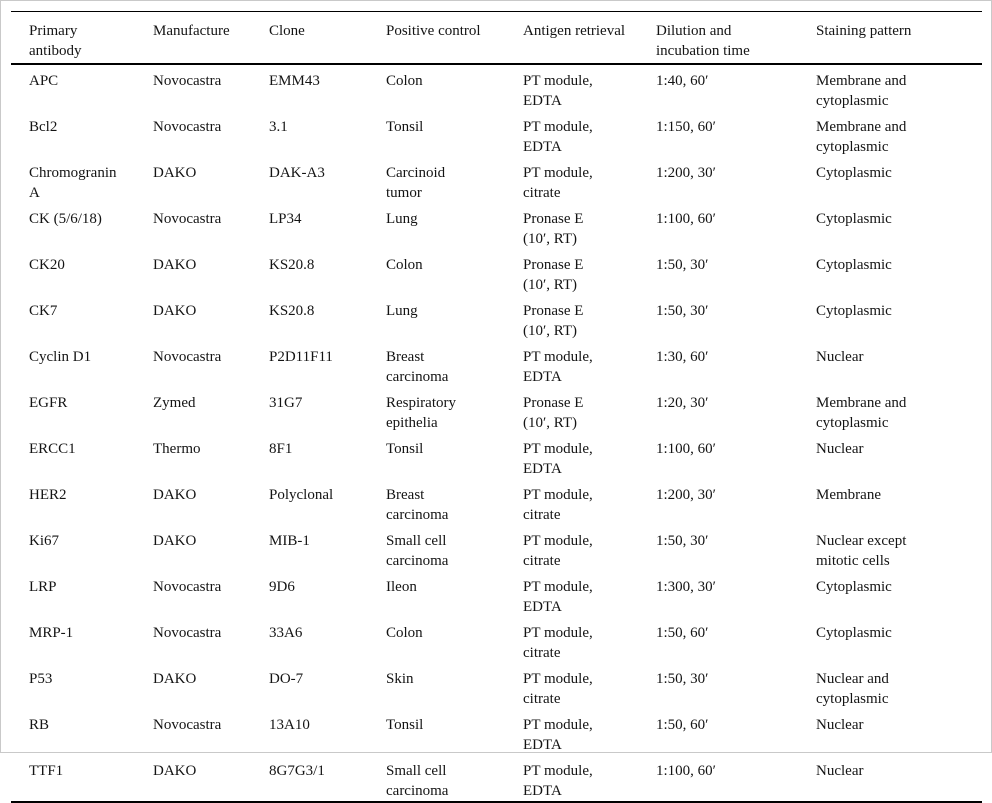 This screenshot has width=992, height=803. I want to click on table-cell: Bcl2, so click(43, 126).